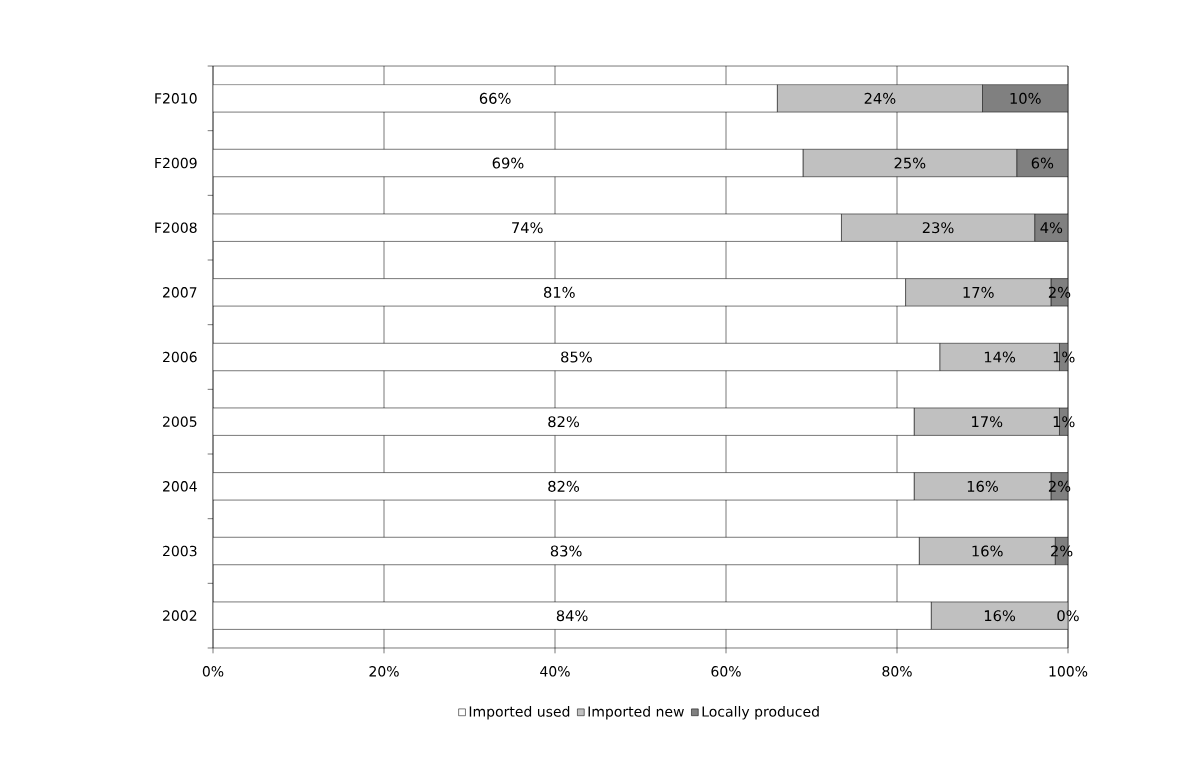 Image resolution: width=1177 pixels, height=769 pixels. Describe the element at coordinates (1051, 228) in the screenshot. I see `data-label: 4%` at that location.